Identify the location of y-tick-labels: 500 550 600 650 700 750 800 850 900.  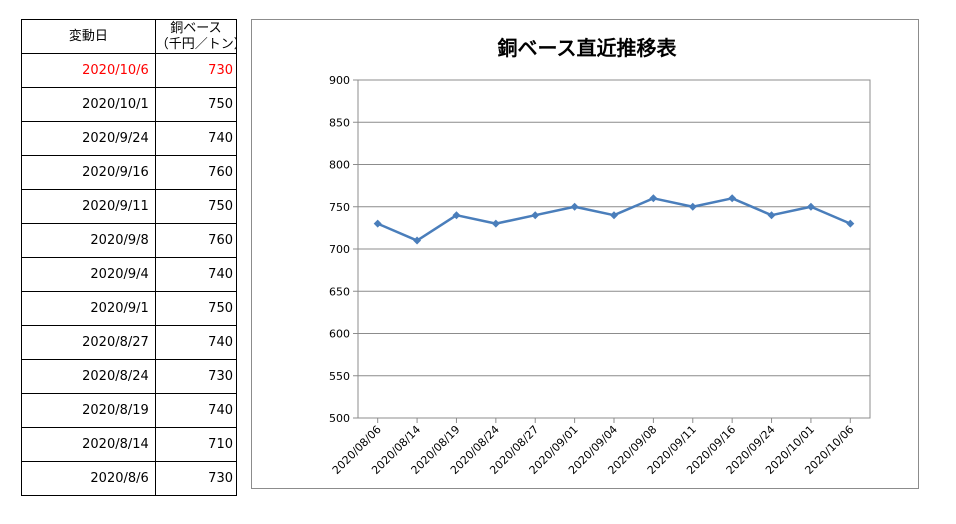
(339, 249).